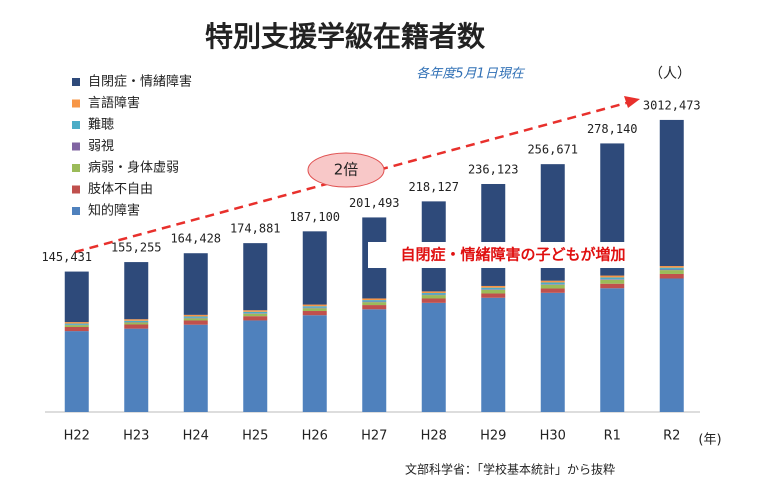 This screenshot has height=492, width=768. I want to click on total-label: 164,428, so click(195, 239).